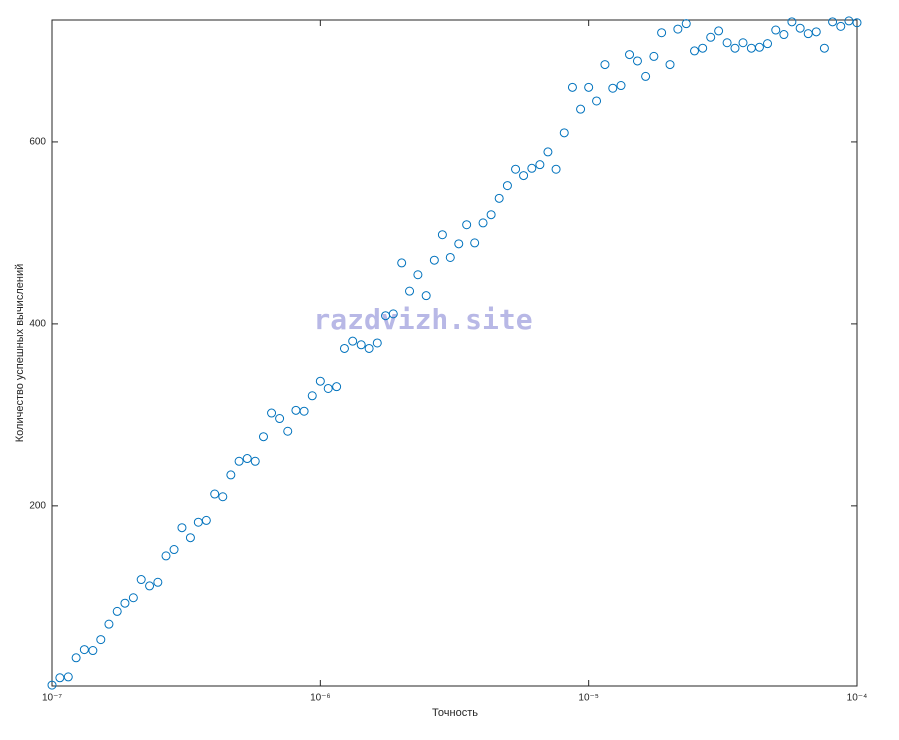 This screenshot has width=899, height=740. I want to click on x-tick-label: 10⁻⁷, so click(52, 698).